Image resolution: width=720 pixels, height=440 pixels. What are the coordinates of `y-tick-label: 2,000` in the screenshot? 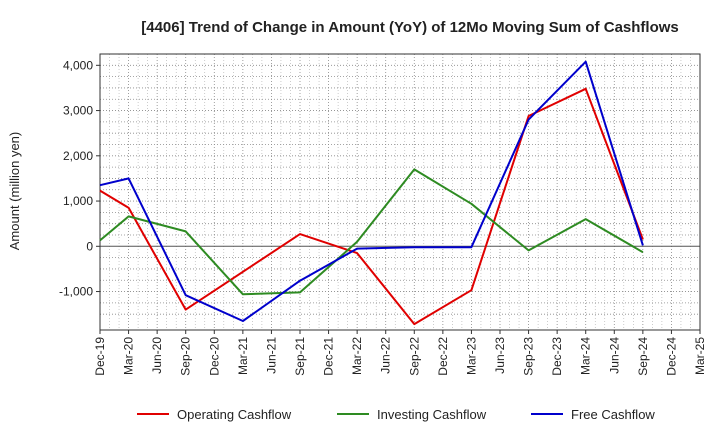 It's located at (78, 156).